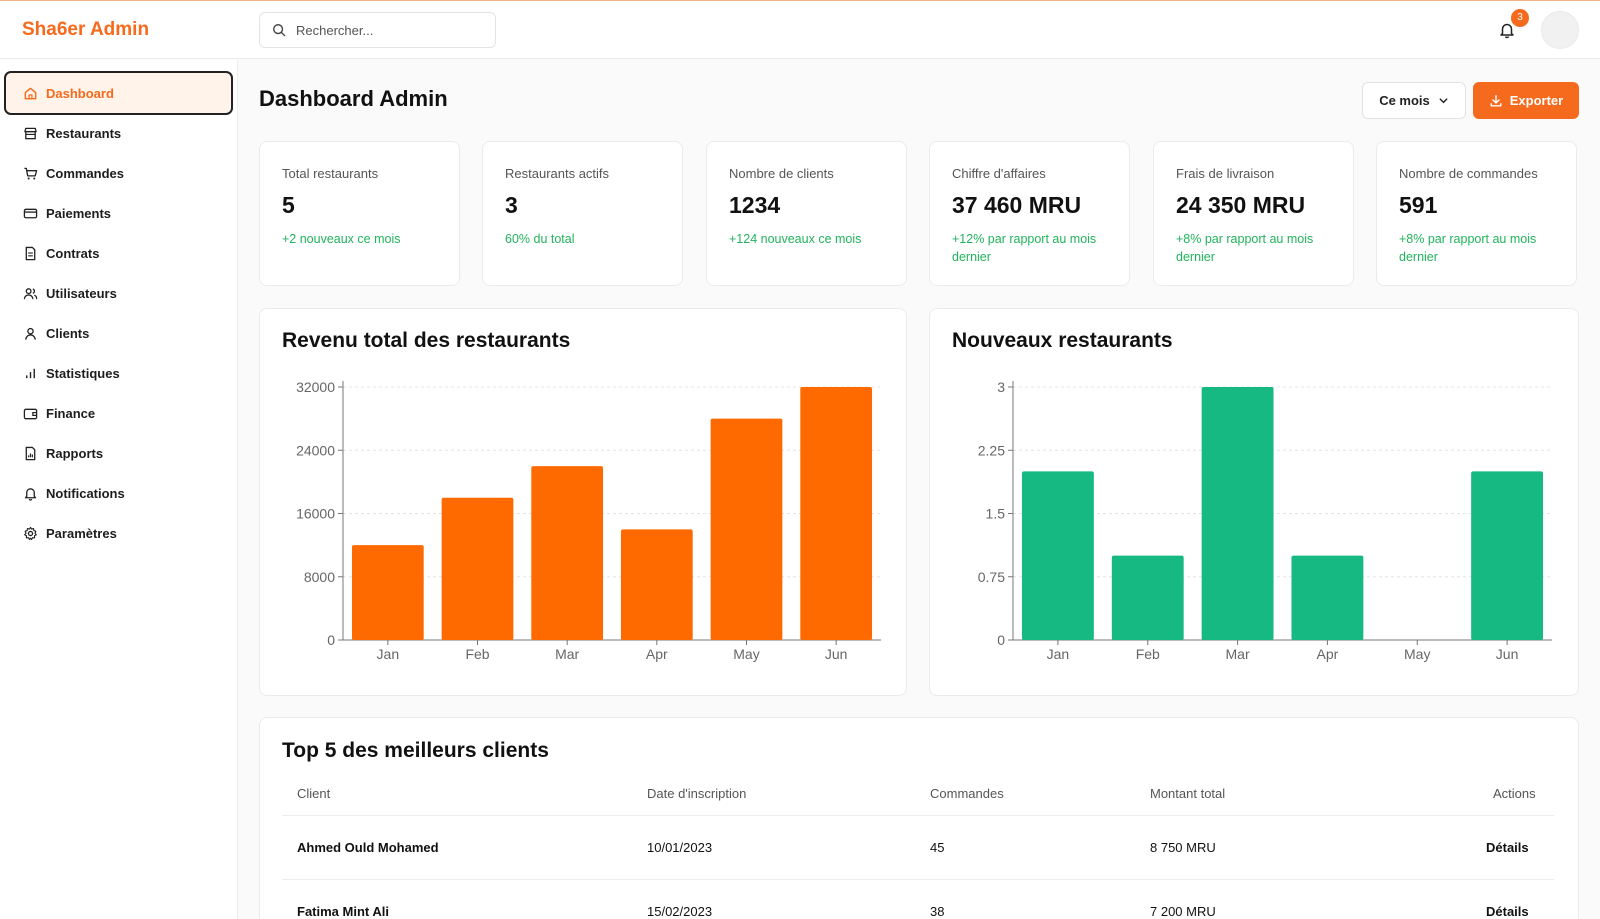 This screenshot has height=919, width=1600. I want to click on stat-card-active-restaurants: Restaurants actifs 3 60% du total, so click(582, 213).